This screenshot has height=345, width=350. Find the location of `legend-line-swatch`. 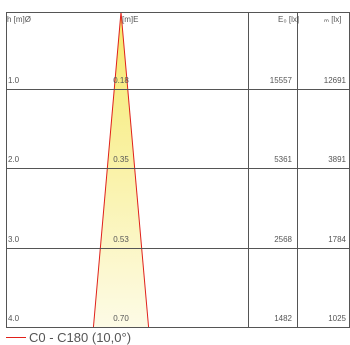

legend-line-swatch is located at coordinates (16, 337).